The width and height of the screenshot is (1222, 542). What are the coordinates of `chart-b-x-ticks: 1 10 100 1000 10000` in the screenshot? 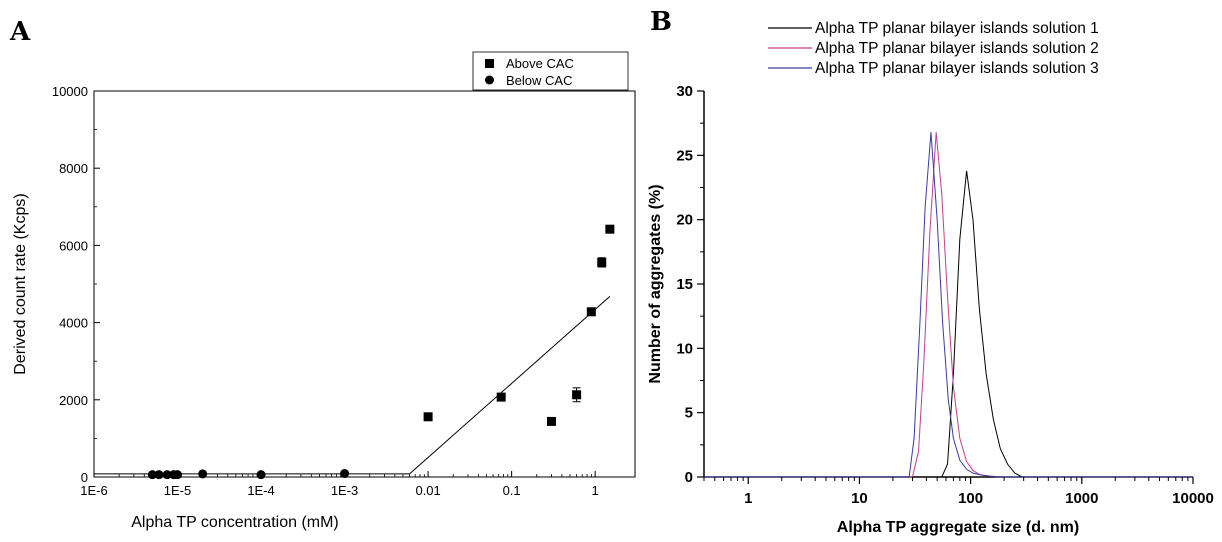 It's located at (959, 492).